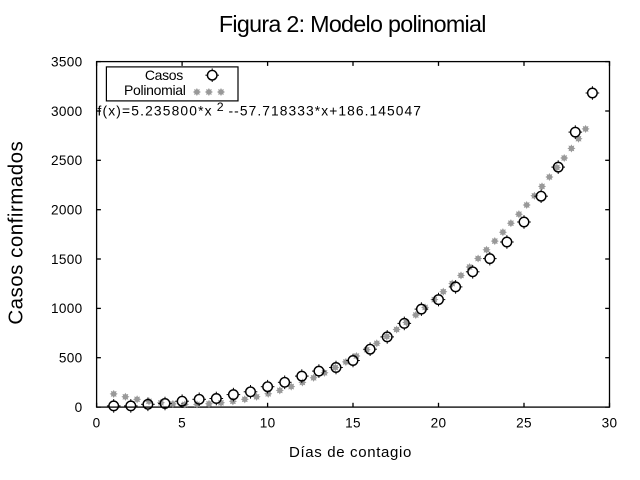 The height and width of the screenshot is (480, 640). Describe the element at coordinates (15, 233) in the screenshot. I see `svg-text: Casos confirmados` at that location.